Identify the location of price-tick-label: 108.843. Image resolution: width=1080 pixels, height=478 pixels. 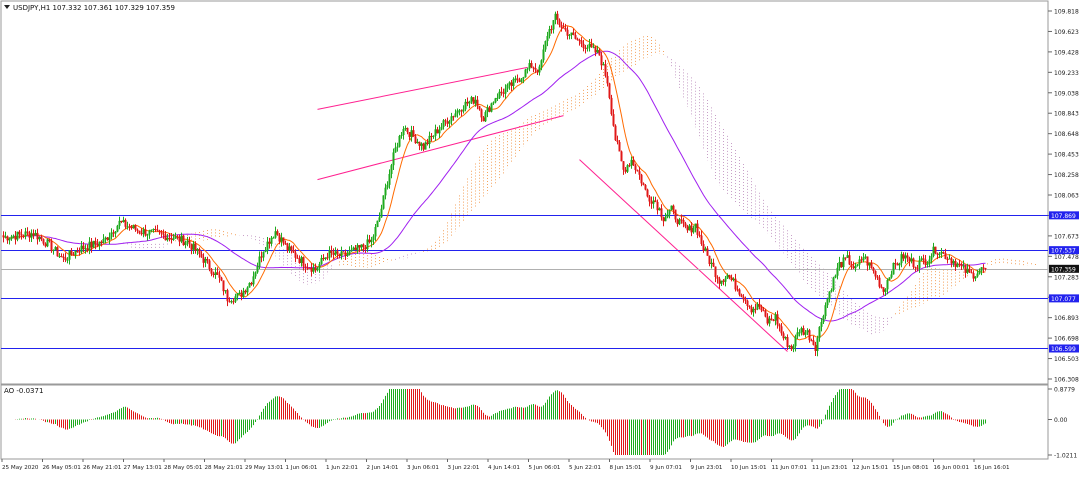
(1066, 114).